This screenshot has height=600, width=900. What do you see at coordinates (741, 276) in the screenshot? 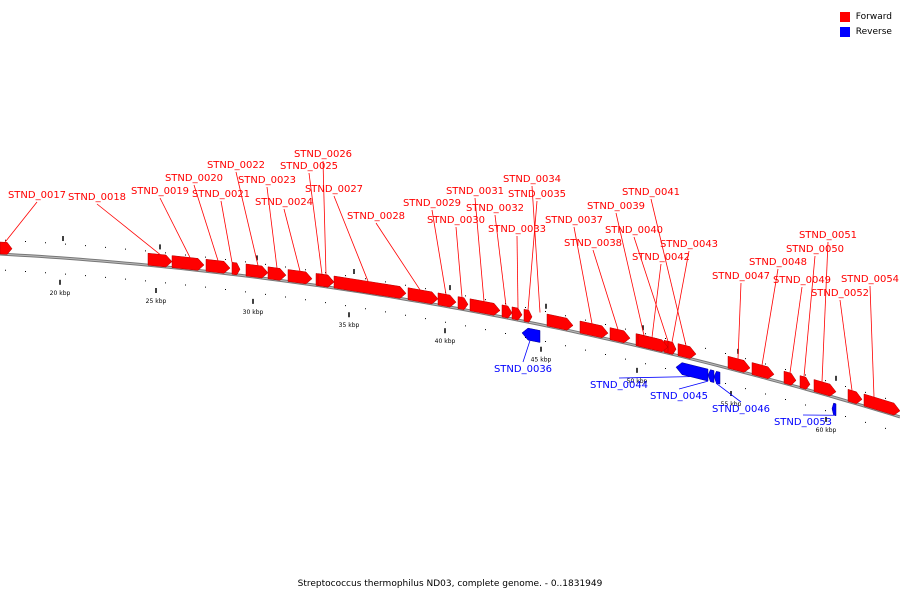
I see `gene-label-stnd_0047: STND_0047` at bounding box center [741, 276].